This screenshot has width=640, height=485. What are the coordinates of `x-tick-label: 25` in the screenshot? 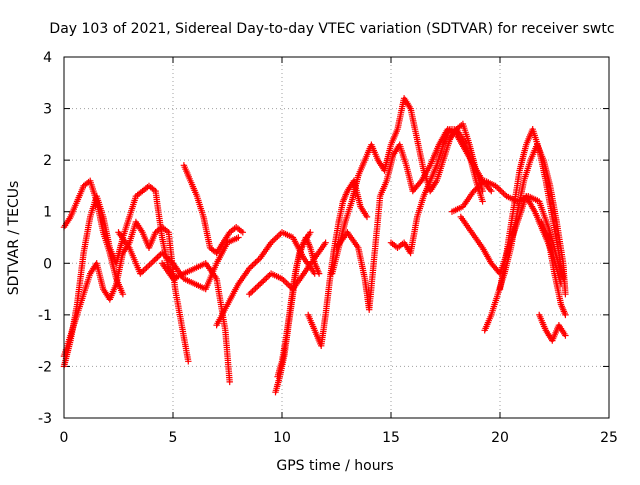 It's located at (609, 438).